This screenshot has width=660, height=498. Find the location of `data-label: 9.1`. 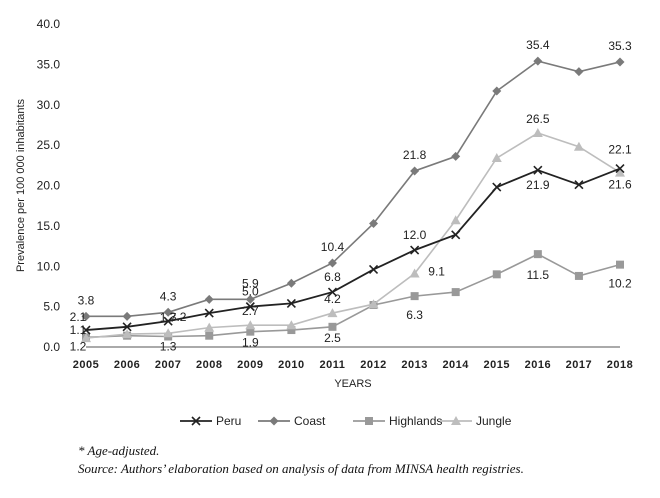

data-label: 9.1 is located at coordinates (436, 272).